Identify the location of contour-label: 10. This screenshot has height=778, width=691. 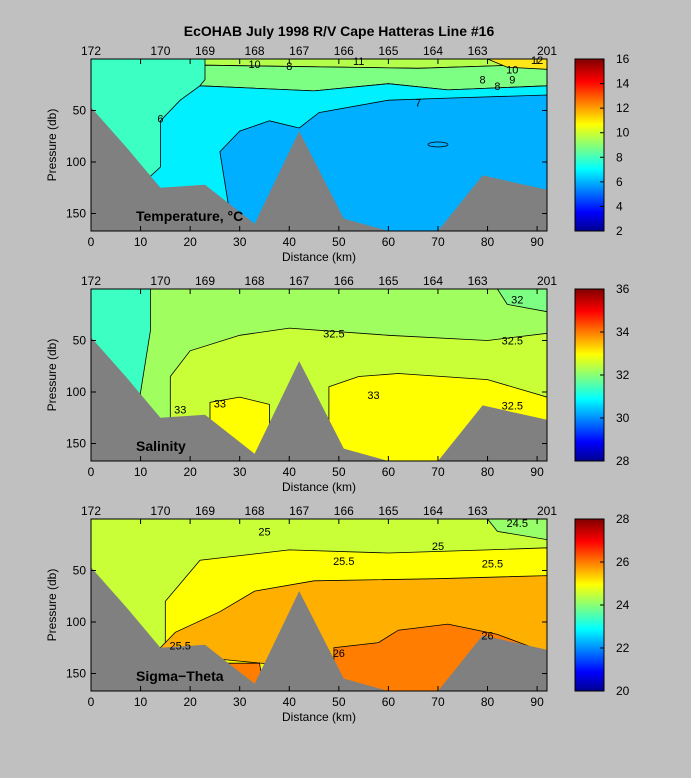
(512, 70).